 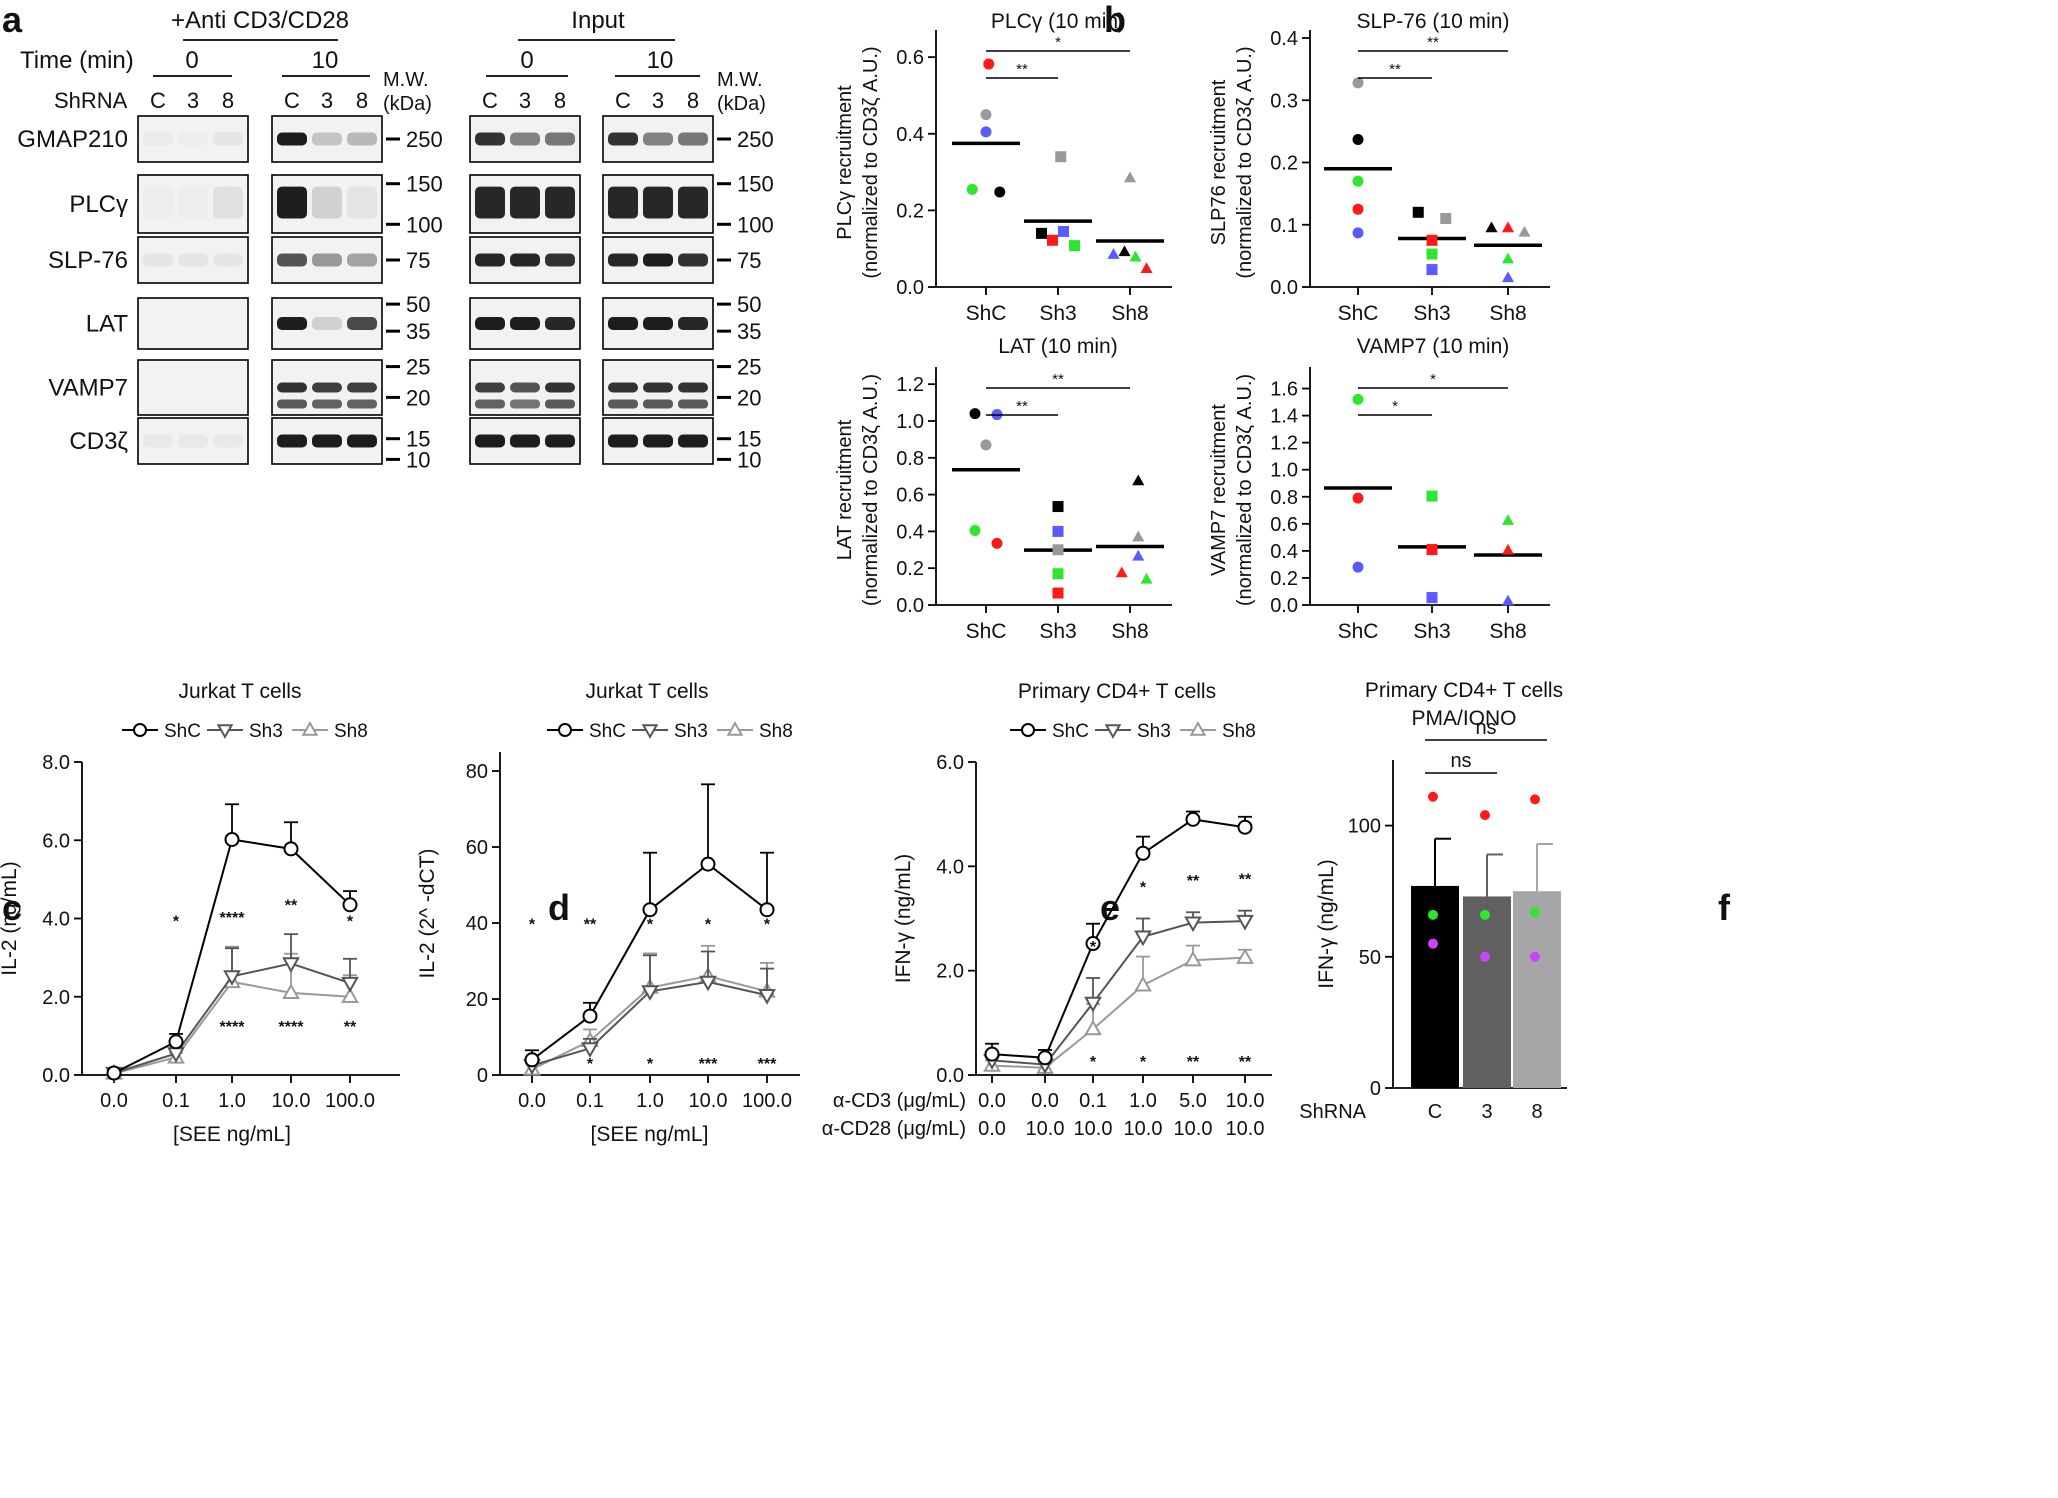 What do you see at coordinates (1110, 907) in the screenshot?
I see `panel-label-e: e` at bounding box center [1110, 907].